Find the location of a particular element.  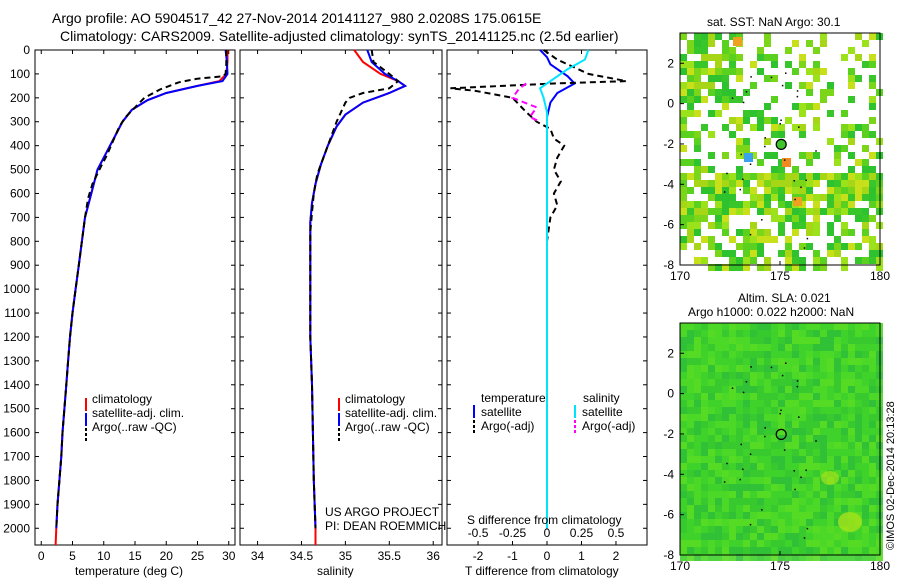

depth-tick-label: 1900 is located at coordinates (16, 504).